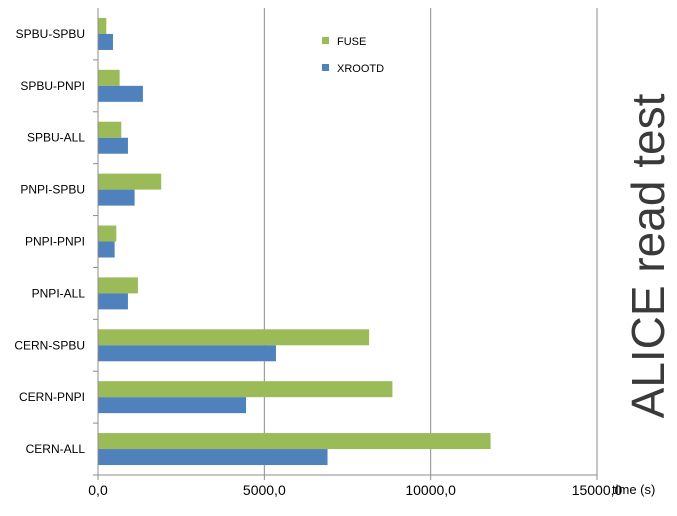 The height and width of the screenshot is (516, 677). What do you see at coordinates (52, 86) in the screenshot?
I see `y-tick-label: SPBU-PNPI` at bounding box center [52, 86].